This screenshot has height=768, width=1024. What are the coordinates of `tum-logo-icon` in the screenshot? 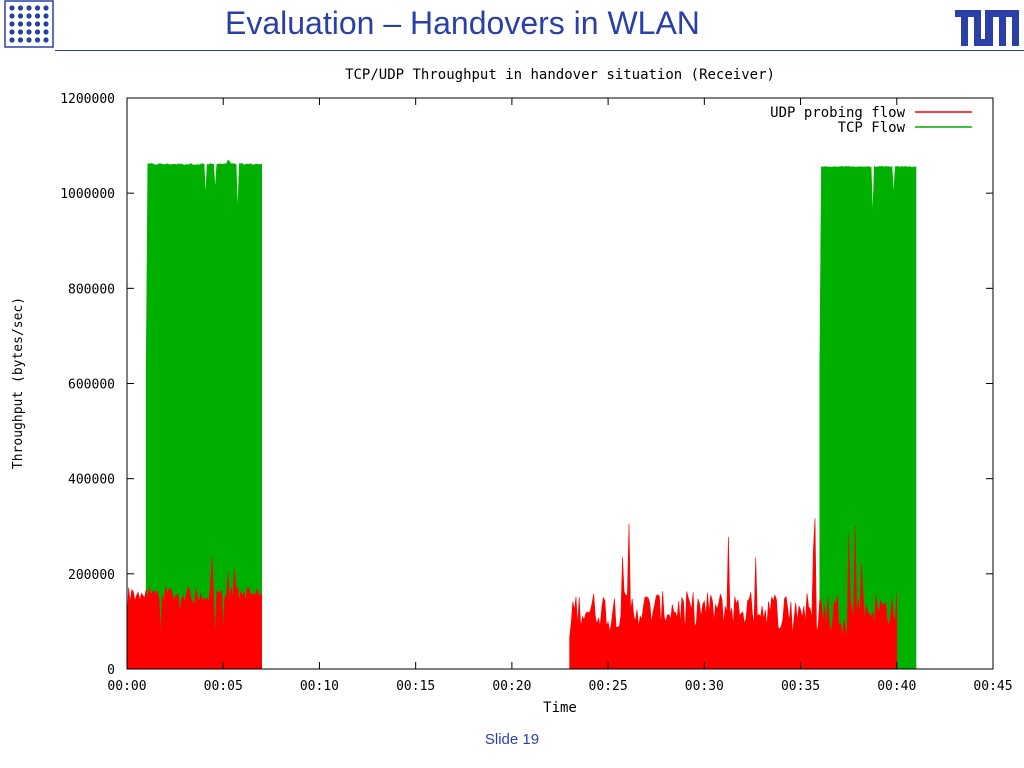 It's located at (987, 28).